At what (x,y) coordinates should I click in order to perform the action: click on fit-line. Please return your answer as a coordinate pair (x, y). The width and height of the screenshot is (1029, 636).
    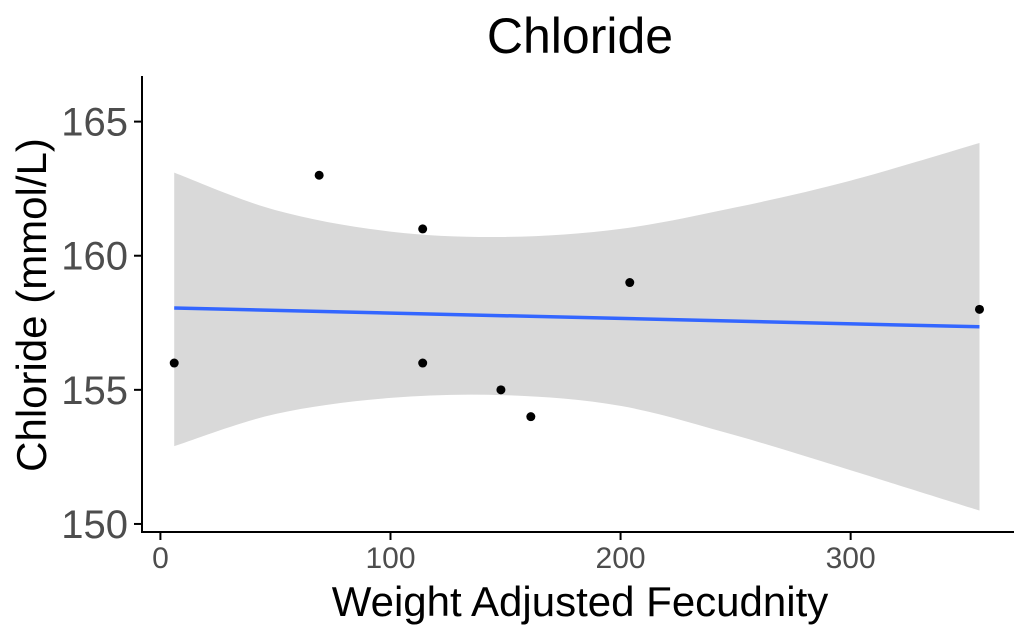
    Looking at the image, I should click on (577, 317).